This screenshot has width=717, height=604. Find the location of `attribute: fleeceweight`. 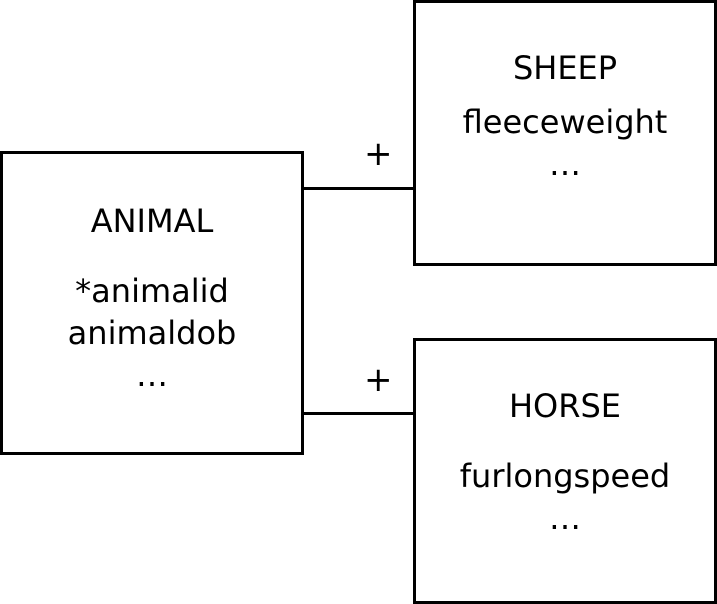

attribute: fleeceweight is located at coordinates (565, 122).